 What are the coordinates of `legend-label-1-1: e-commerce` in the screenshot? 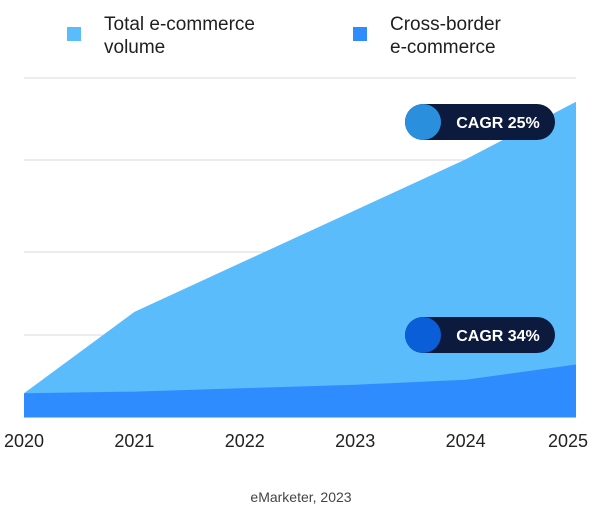 It's located at (443, 47).